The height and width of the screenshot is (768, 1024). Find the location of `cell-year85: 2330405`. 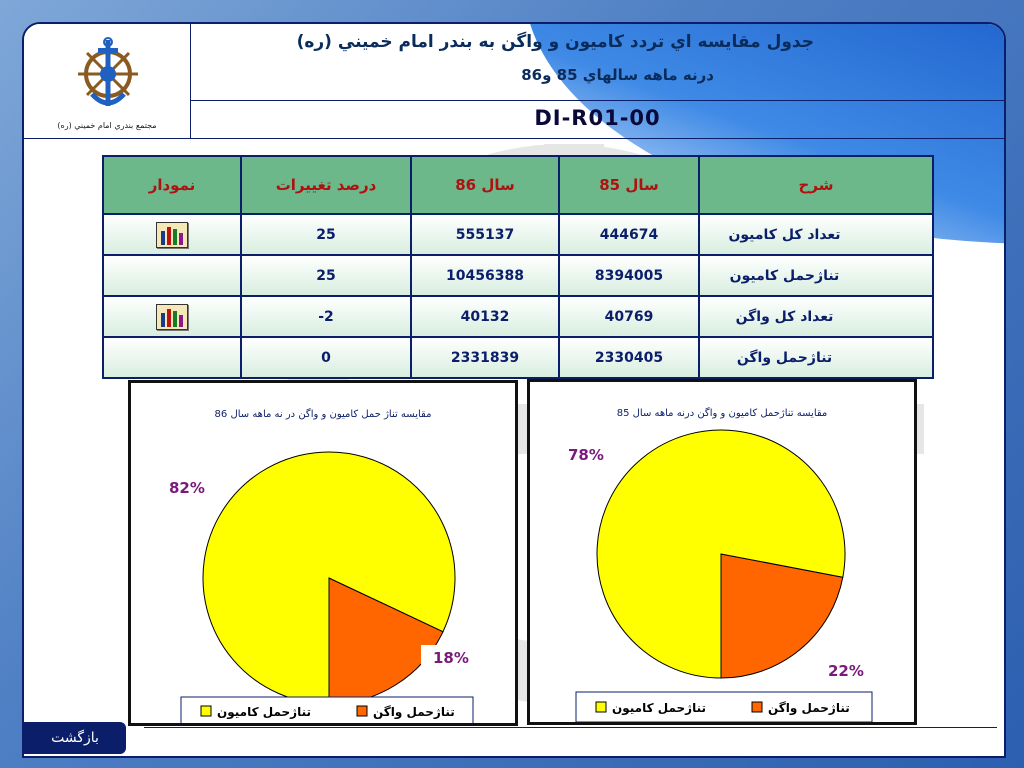

cell-year85: 2330405 is located at coordinates (629, 357).